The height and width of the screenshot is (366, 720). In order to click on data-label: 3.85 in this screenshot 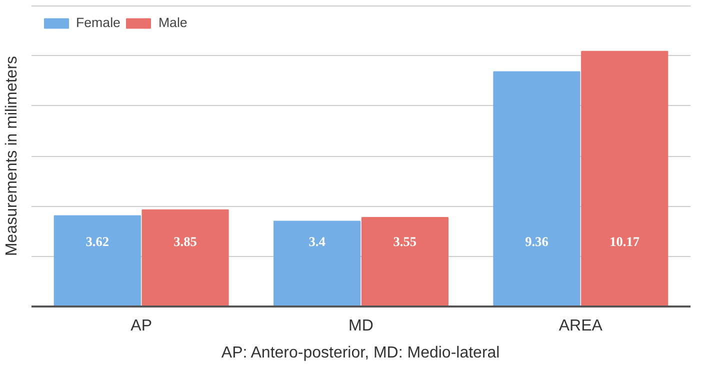, I will do `click(186, 241)`.